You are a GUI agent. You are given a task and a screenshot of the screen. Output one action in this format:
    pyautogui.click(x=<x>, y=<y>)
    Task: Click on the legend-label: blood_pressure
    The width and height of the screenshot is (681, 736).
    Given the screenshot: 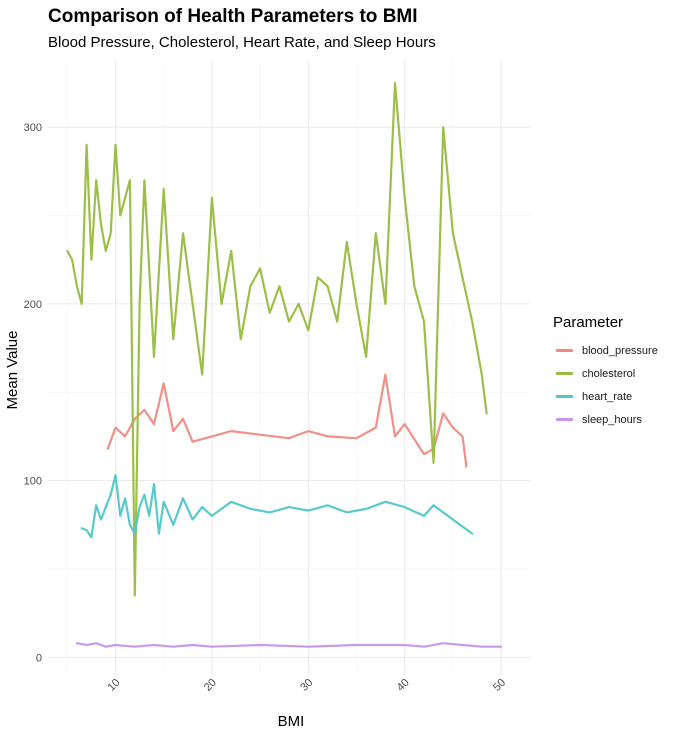 What is the action you would take?
    pyautogui.click(x=620, y=350)
    